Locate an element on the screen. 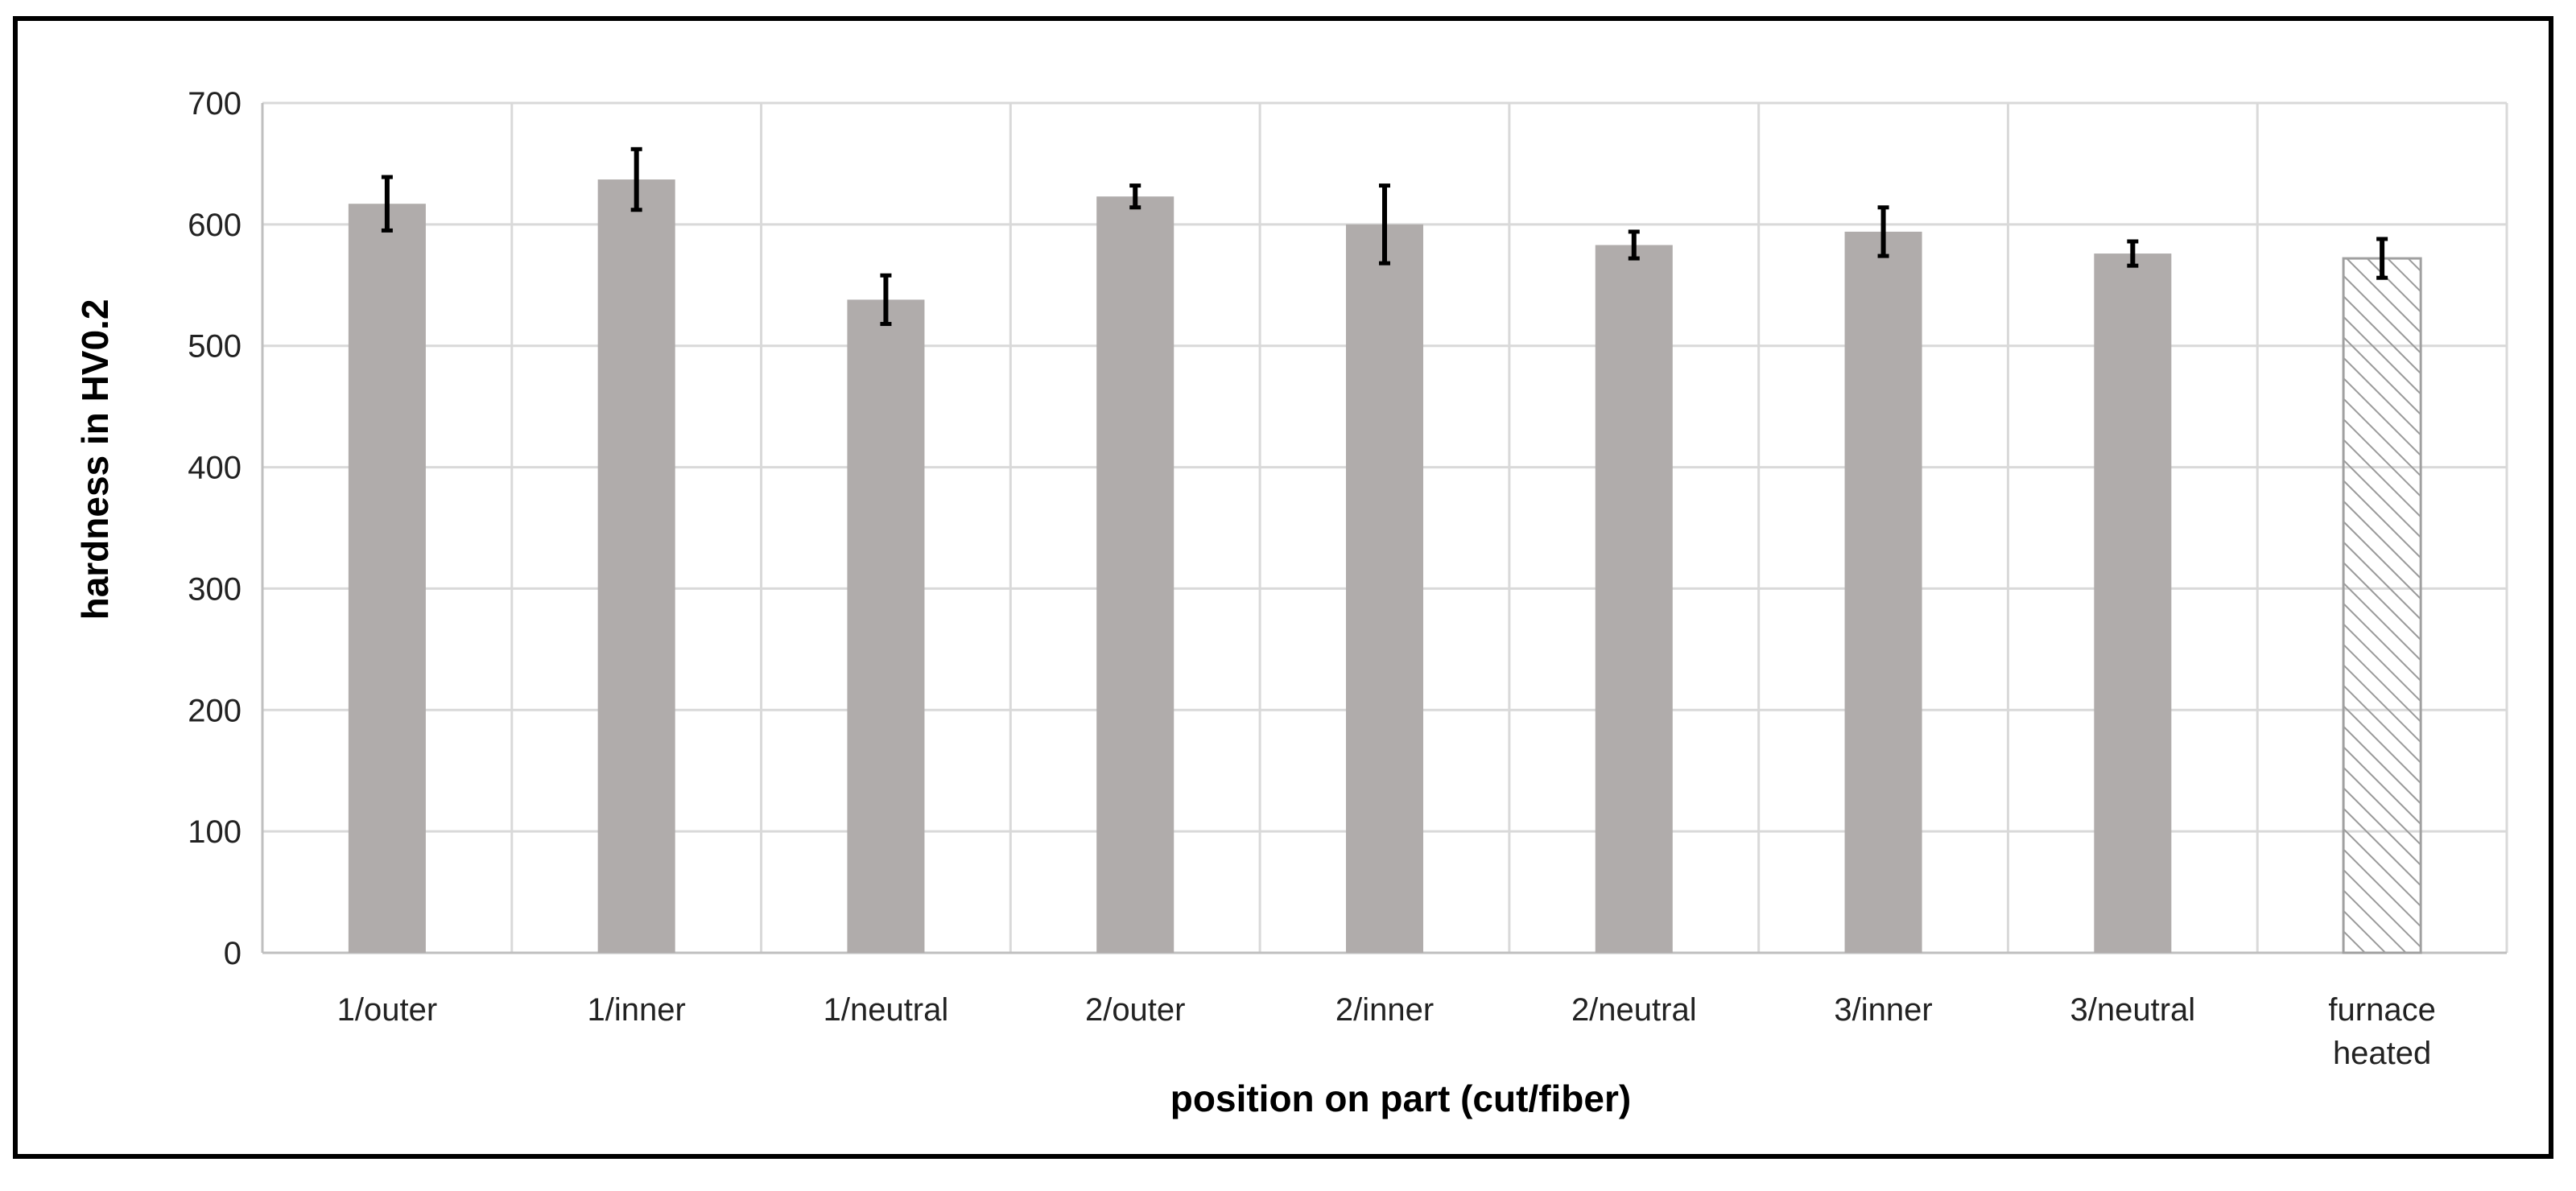  y-tick-label: 0 is located at coordinates (233, 953).